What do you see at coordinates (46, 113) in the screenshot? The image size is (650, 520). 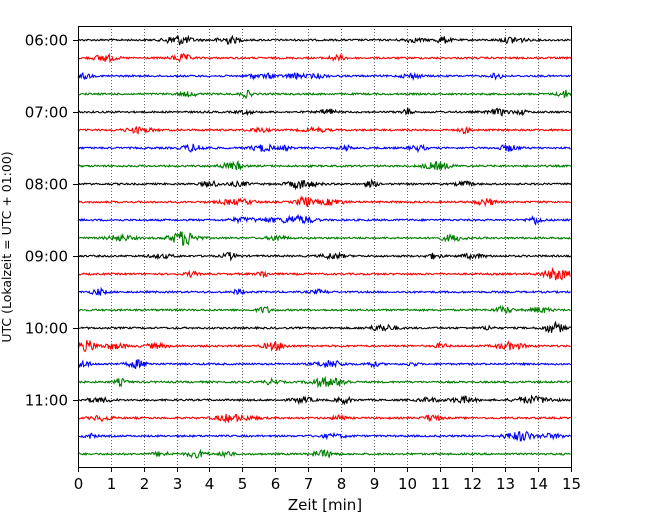 I see `y-tick-label: 07:00` at bounding box center [46, 113].